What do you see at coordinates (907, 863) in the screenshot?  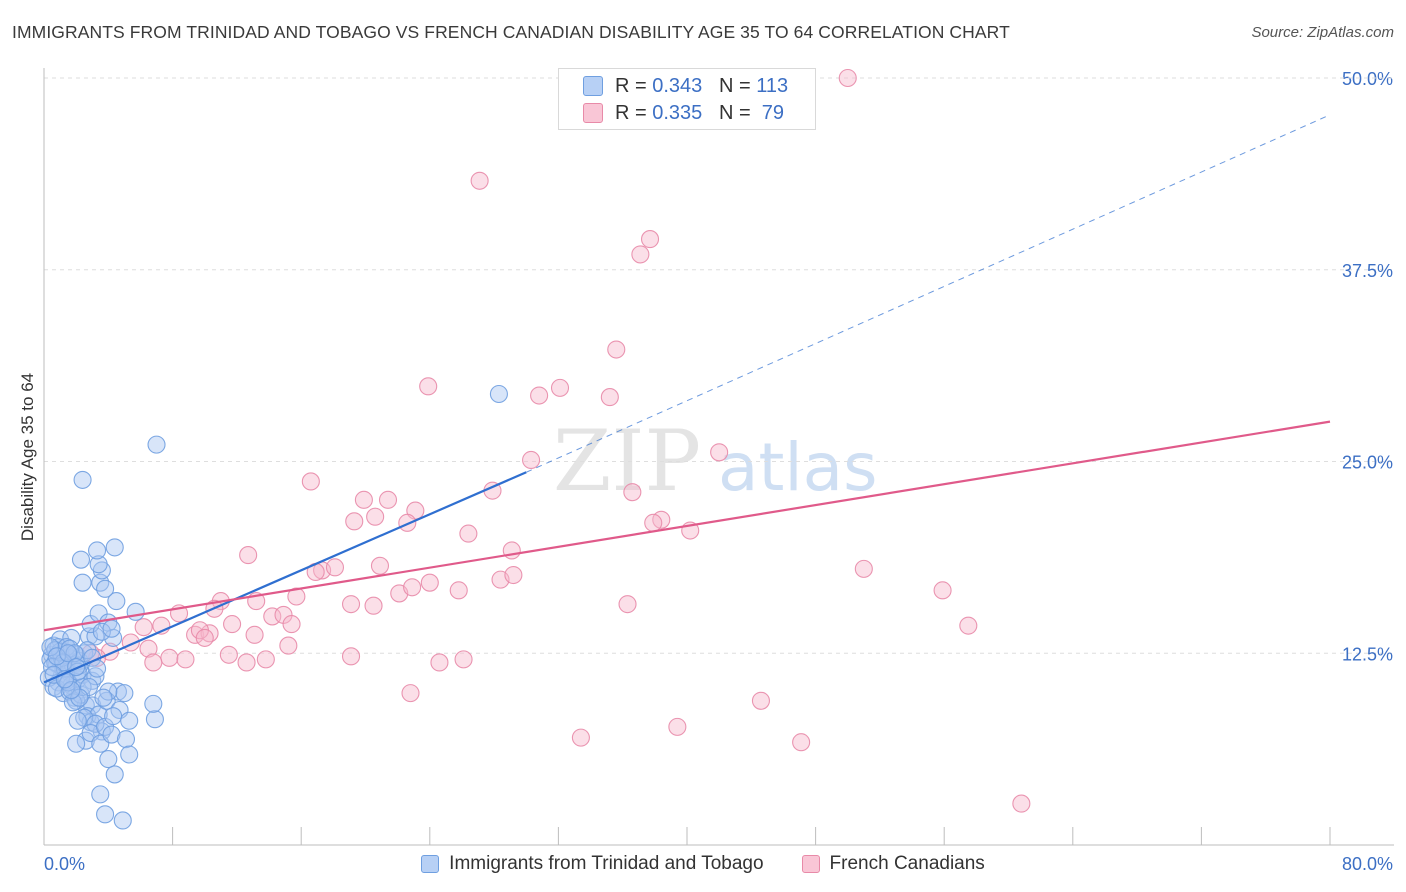 I see `legend-label: French Canadians` at bounding box center [907, 863].